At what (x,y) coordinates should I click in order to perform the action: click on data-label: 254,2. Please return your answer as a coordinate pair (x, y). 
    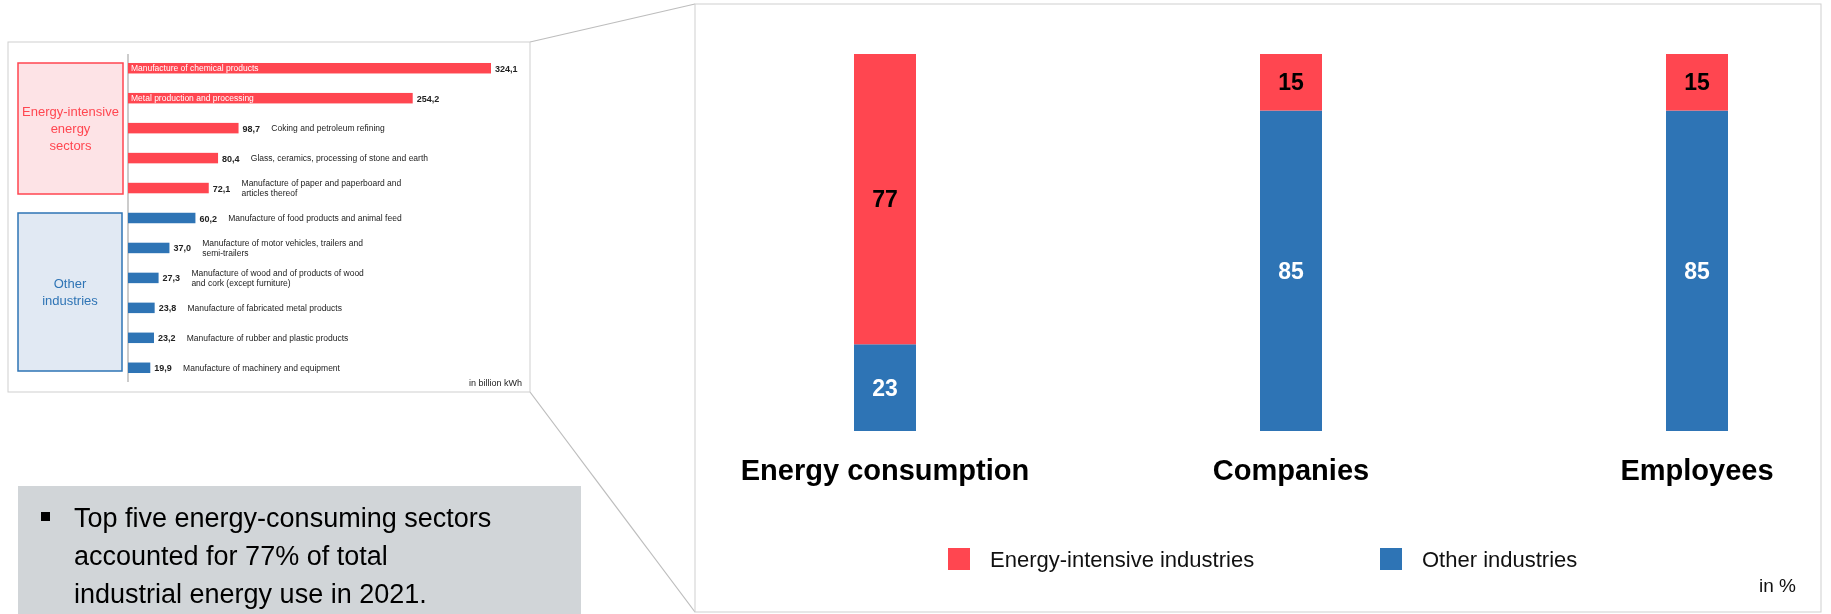
    Looking at the image, I should click on (428, 98).